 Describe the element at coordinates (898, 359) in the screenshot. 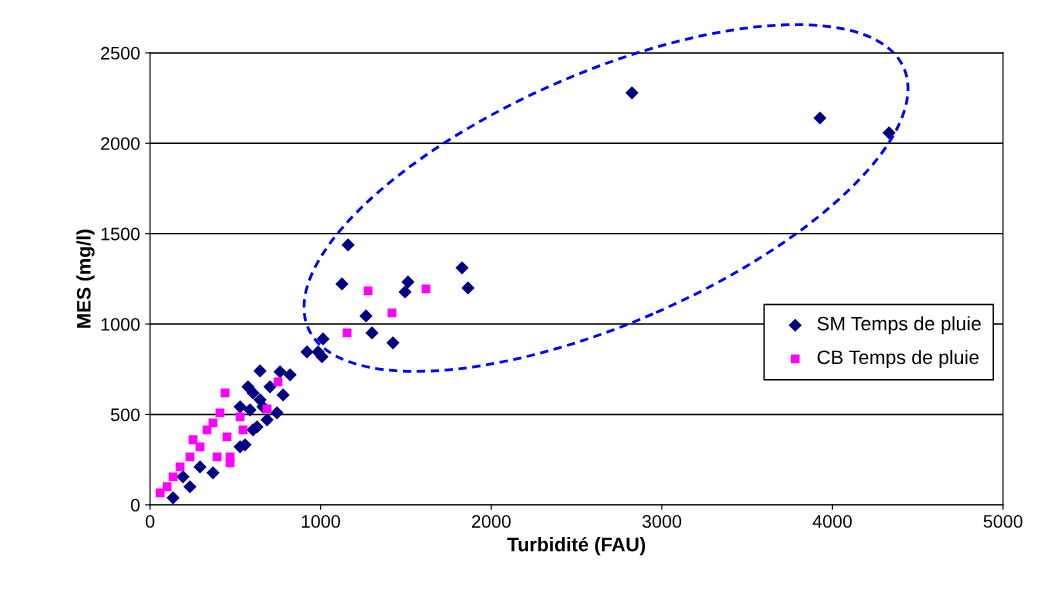

I see `legend-label: CB Temps de pluie` at that location.